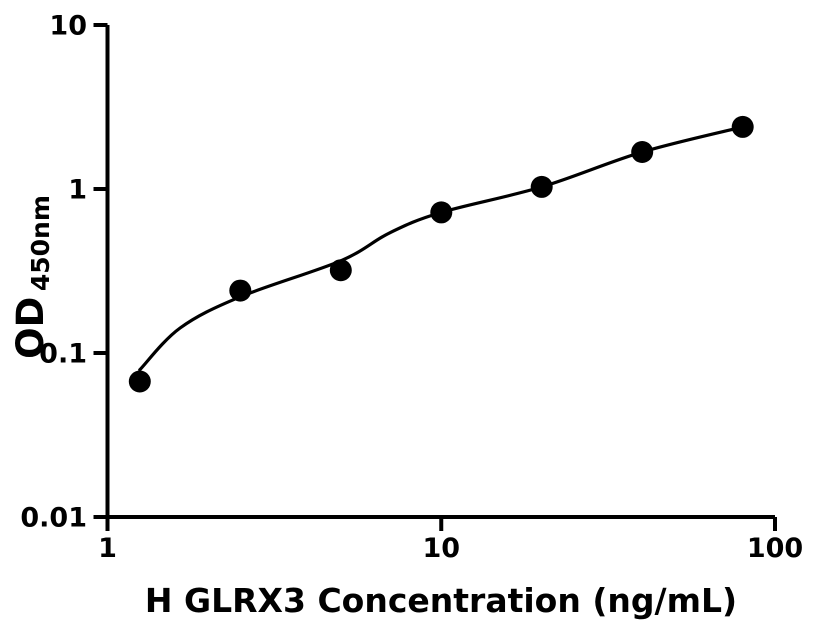 Image resolution: width=816 pixels, height=640 pixels. What do you see at coordinates (107, 548) in the screenshot?
I see `x-tick-label-1: 1` at bounding box center [107, 548].